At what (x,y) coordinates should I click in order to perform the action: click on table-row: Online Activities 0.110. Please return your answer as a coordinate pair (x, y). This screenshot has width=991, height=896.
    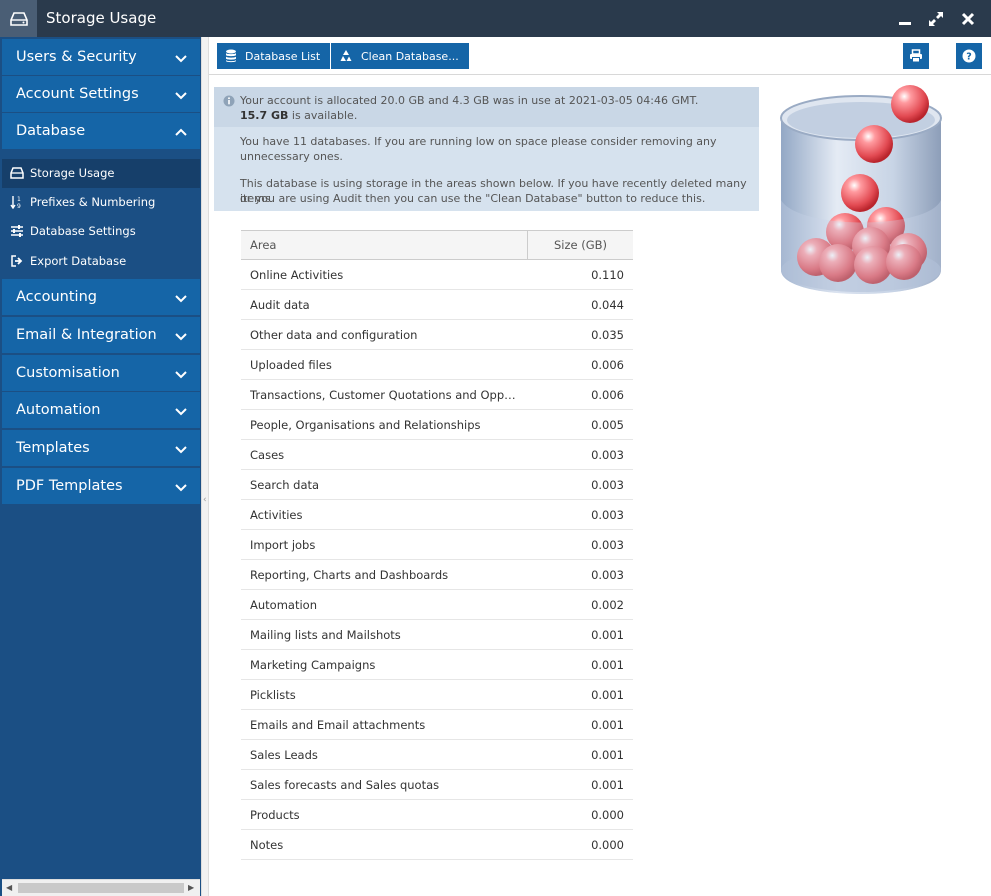
    Looking at the image, I should click on (437, 275).